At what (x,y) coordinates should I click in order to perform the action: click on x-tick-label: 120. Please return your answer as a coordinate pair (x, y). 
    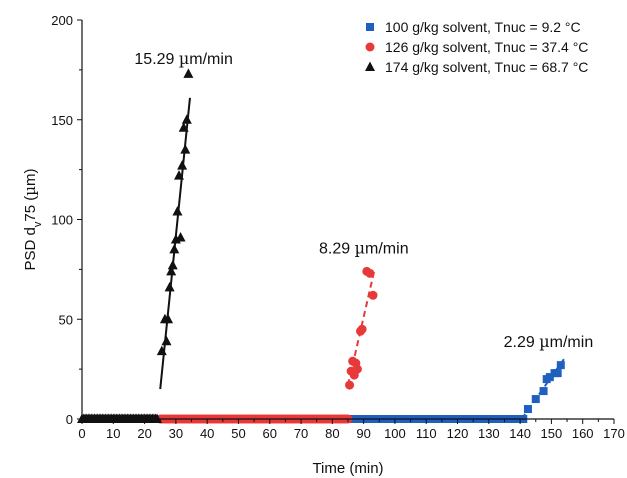
    Looking at the image, I should click on (458, 433).